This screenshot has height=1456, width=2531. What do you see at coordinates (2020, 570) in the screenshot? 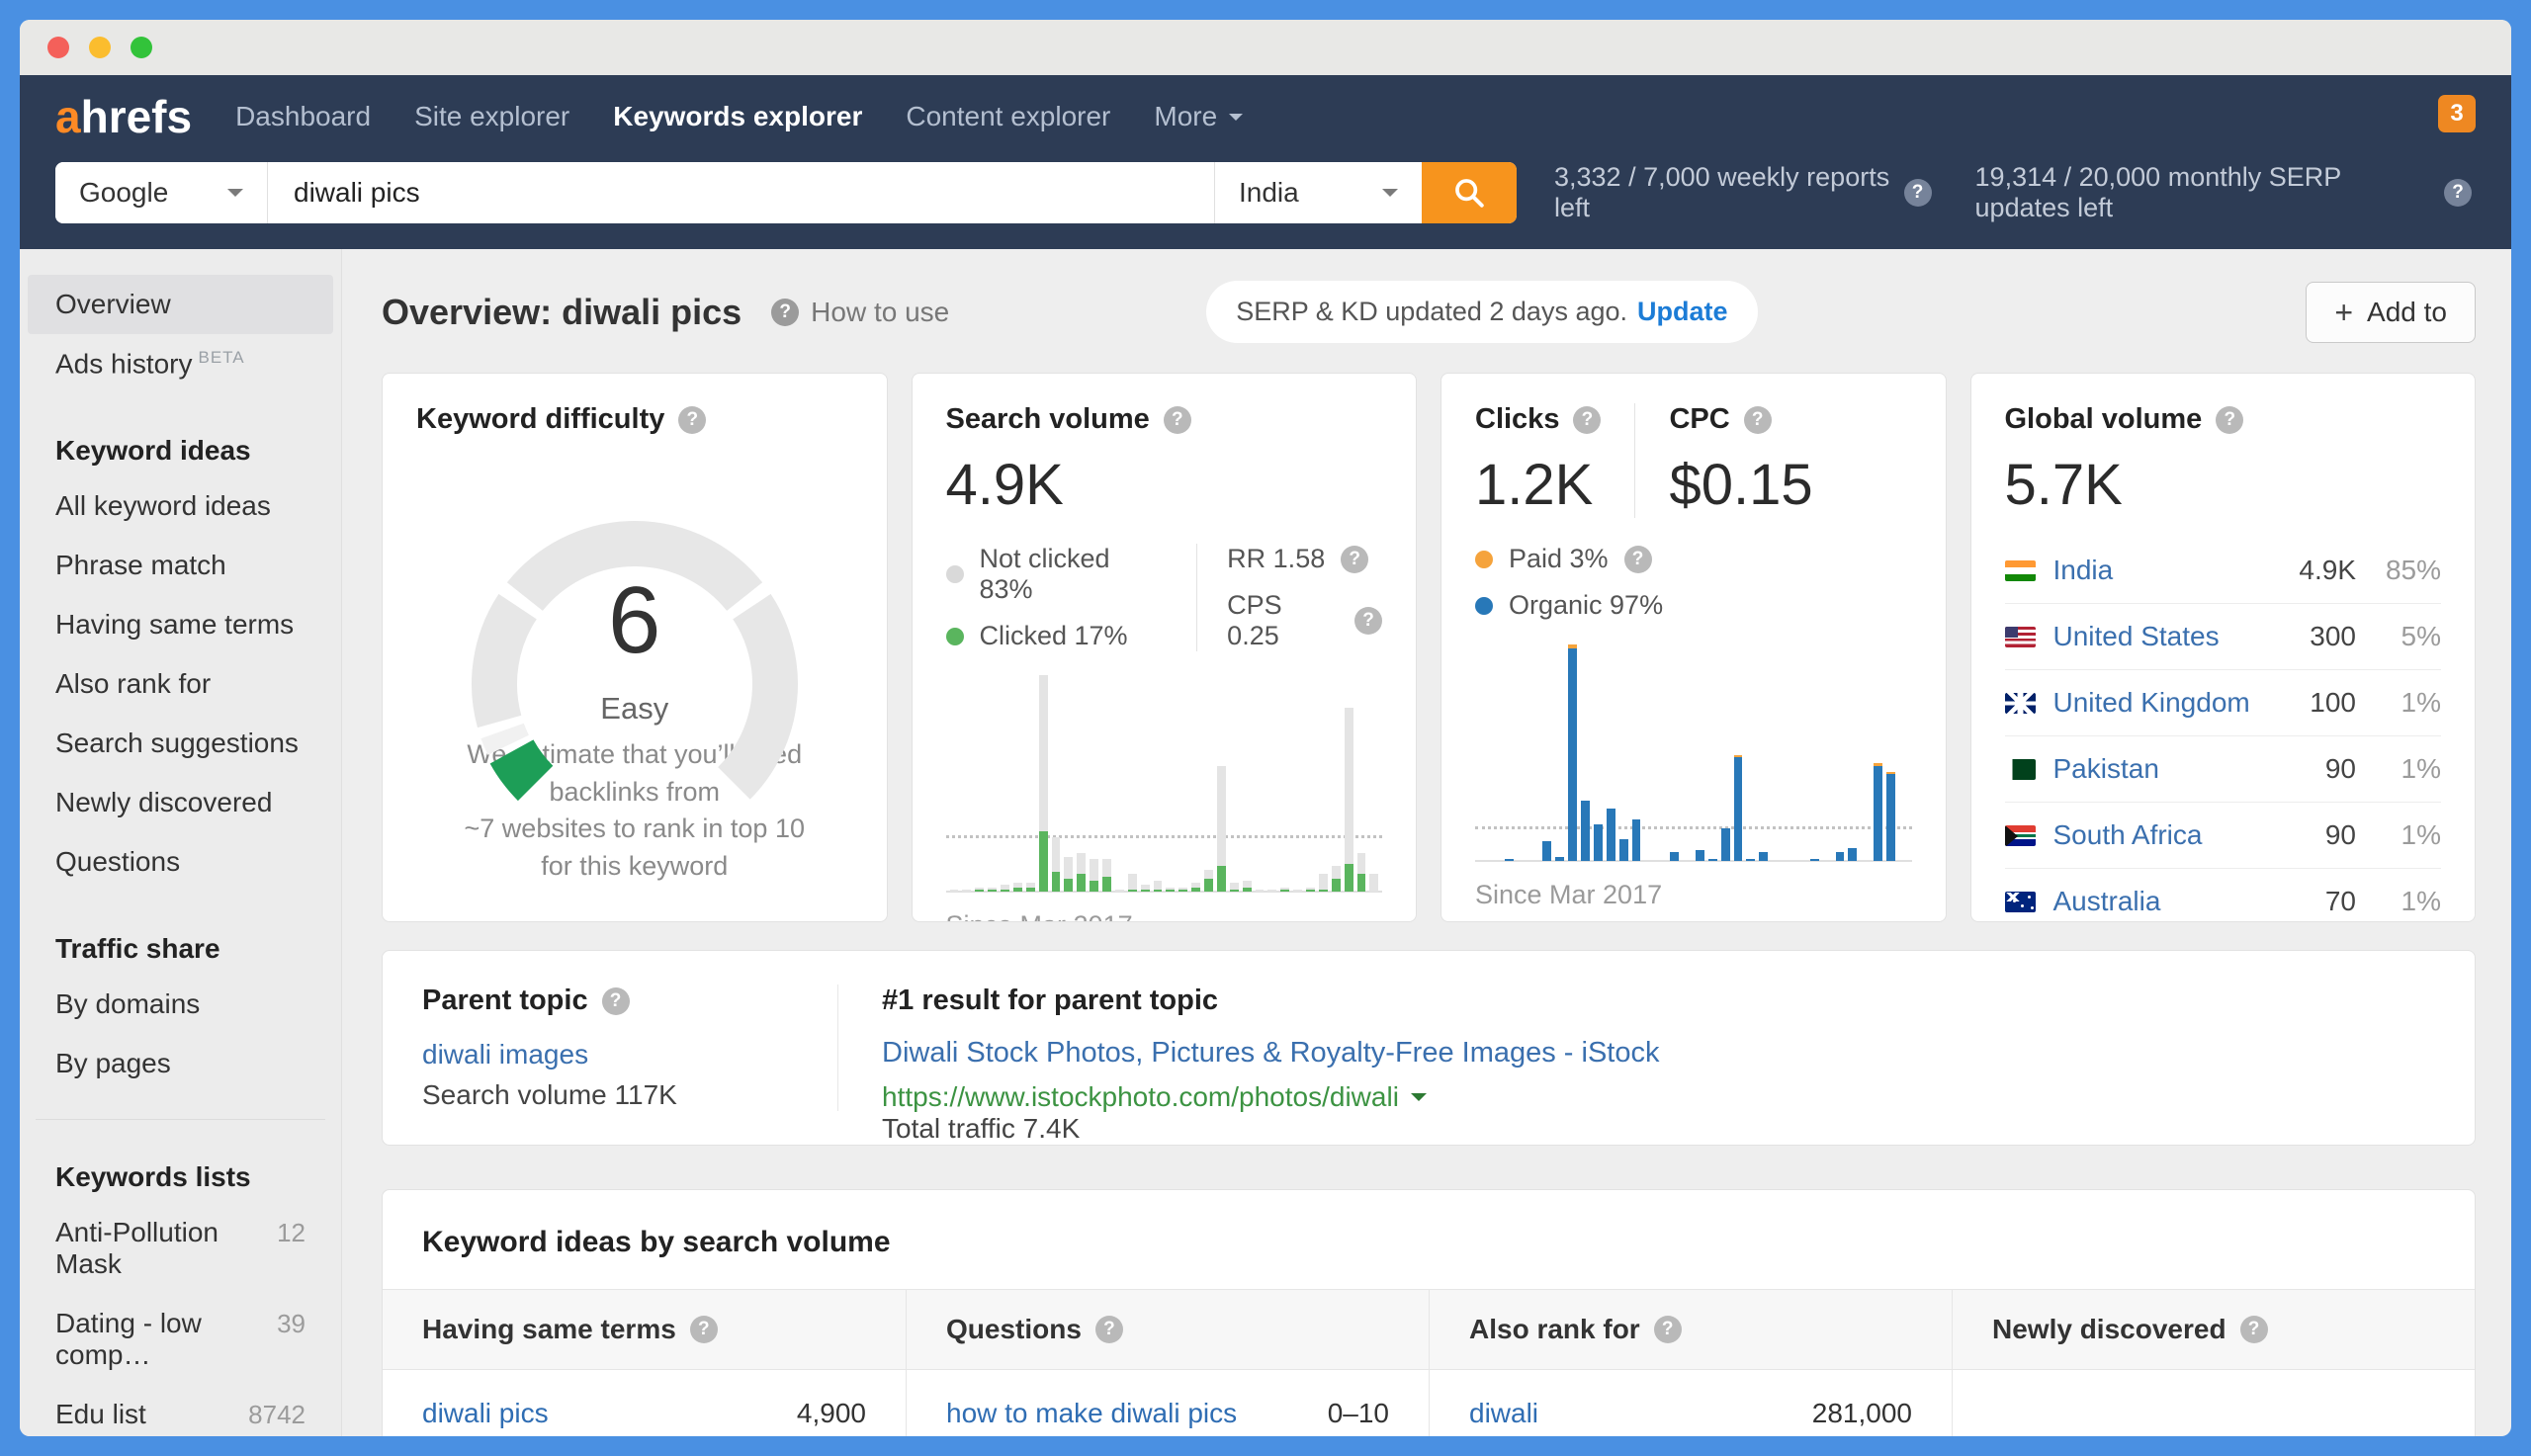
I see `flag-india-icon` at bounding box center [2020, 570].